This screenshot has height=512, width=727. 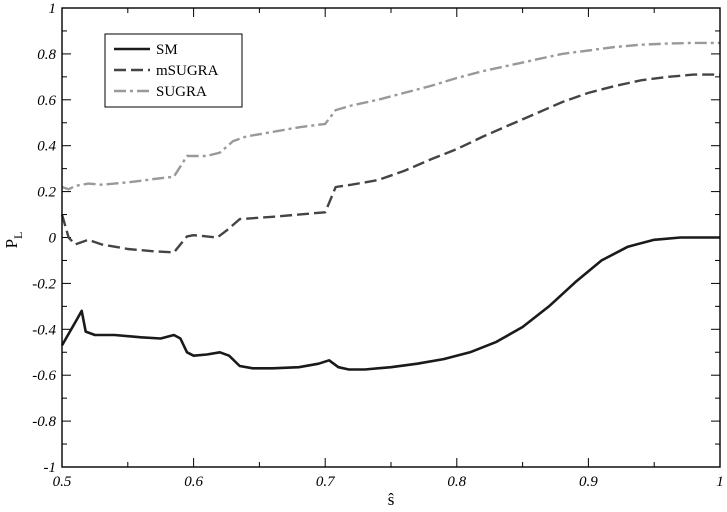 What do you see at coordinates (53, 9) in the screenshot?
I see `y-tick-label: 1` at bounding box center [53, 9].